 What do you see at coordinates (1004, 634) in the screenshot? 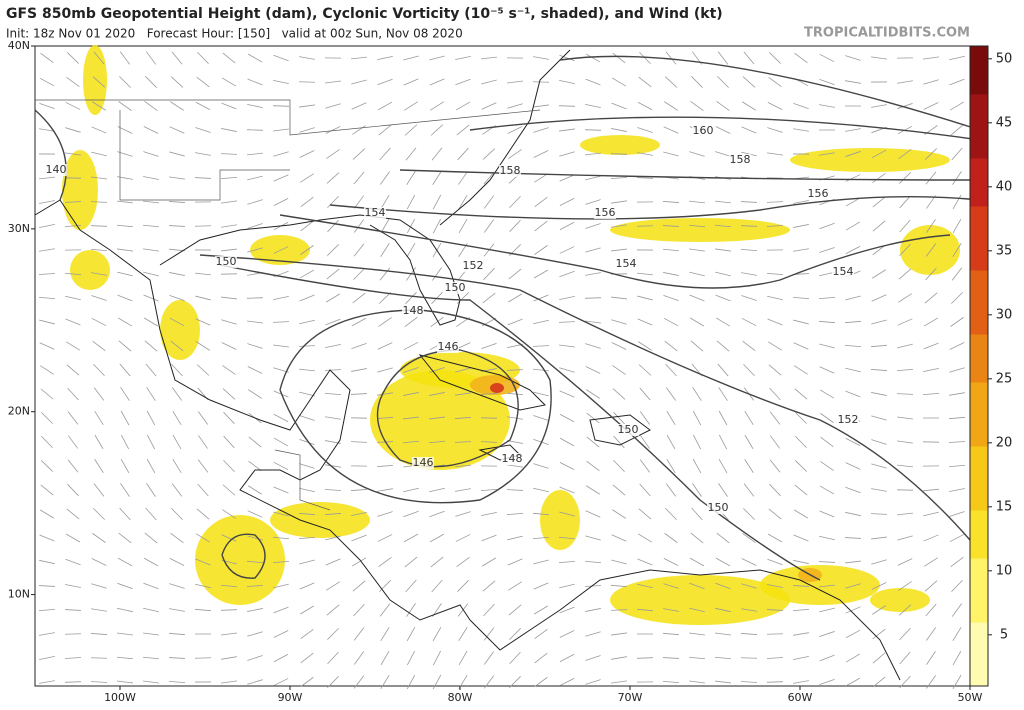
I see `colorbar-tick-label: 5` at bounding box center [1004, 634].